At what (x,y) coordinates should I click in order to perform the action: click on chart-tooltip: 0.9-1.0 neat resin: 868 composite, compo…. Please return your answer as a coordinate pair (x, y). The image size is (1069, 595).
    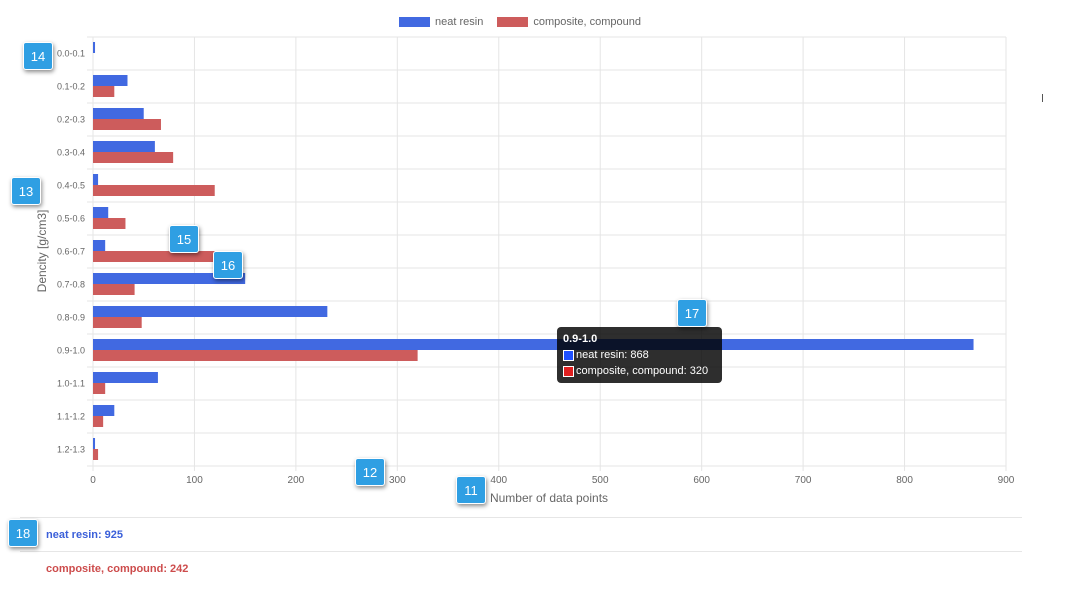
    Looking at the image, I should click on (639, 355).